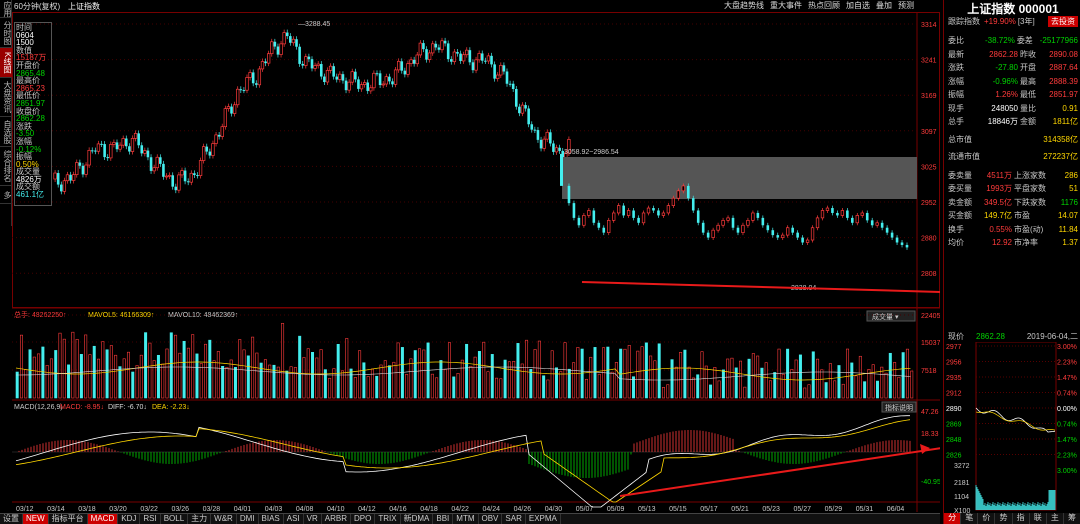 The image size is (1080, 524). What do you see at coordinates (1067, 378) in the screenshot?
I see `mini-right-tick: 1.47%` at bounding box center [1067, 378].